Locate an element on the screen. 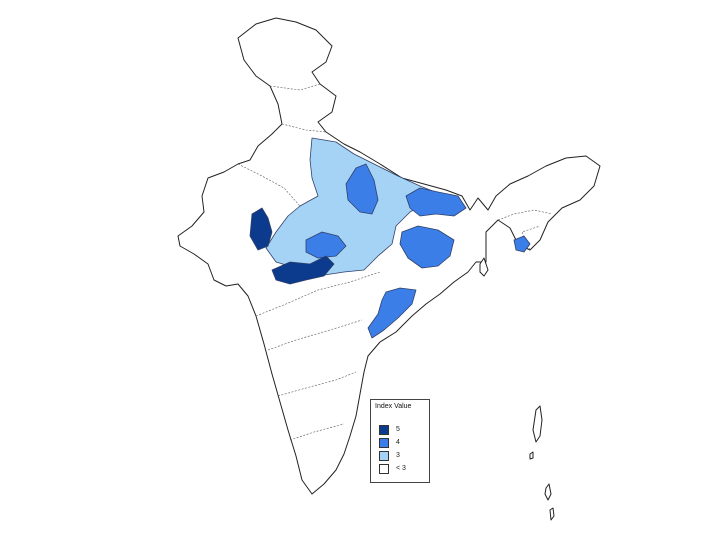 This screenshot has width=720, height=540. legend-label-below3: < 3 is located at coordinates (401, 468).